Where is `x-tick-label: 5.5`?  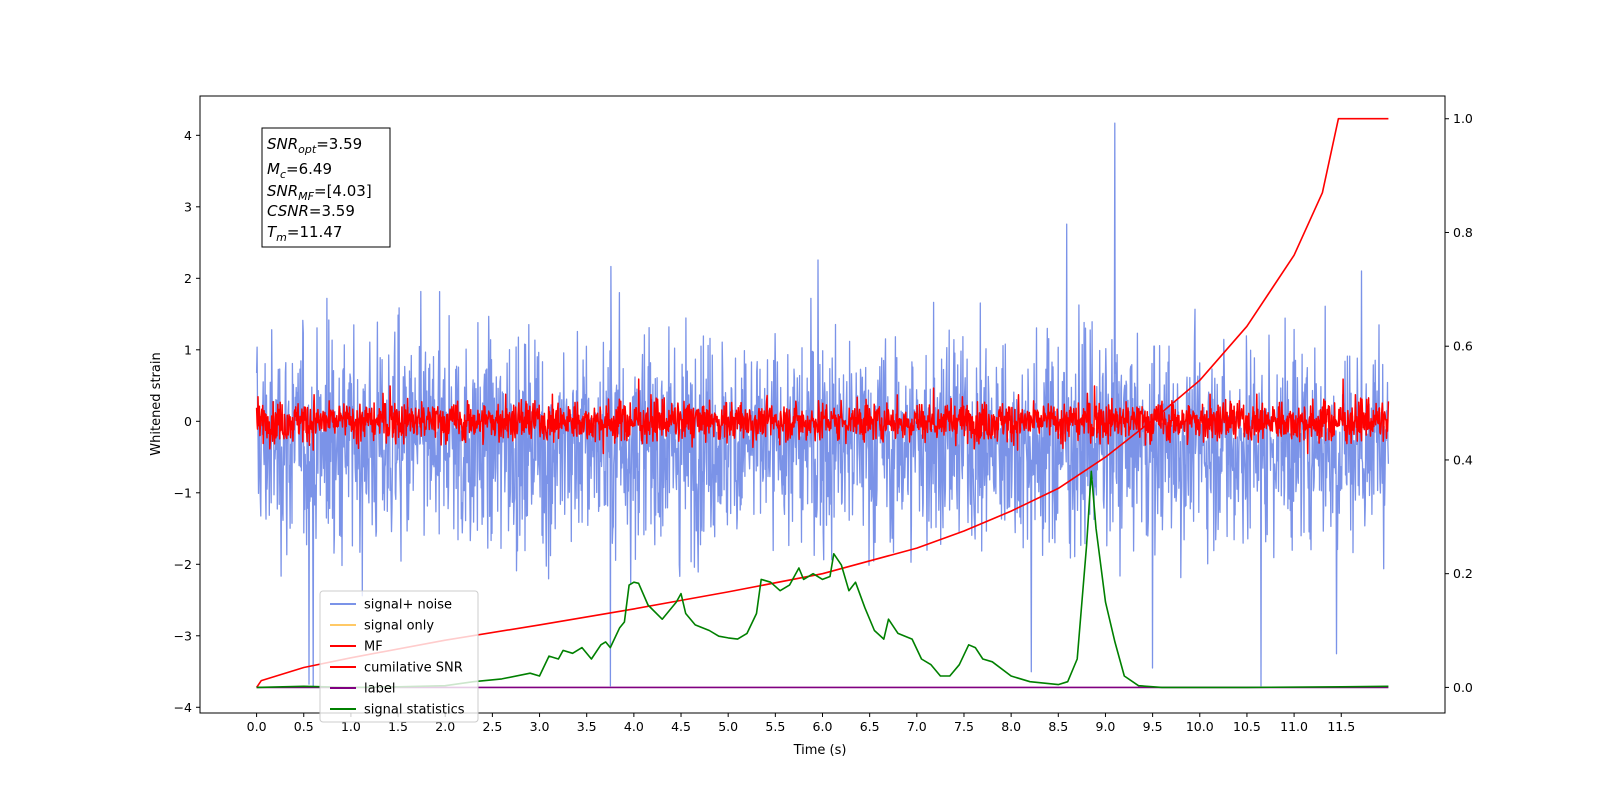 x-tick-label: 5.5 is located at coordinates (775, 726).